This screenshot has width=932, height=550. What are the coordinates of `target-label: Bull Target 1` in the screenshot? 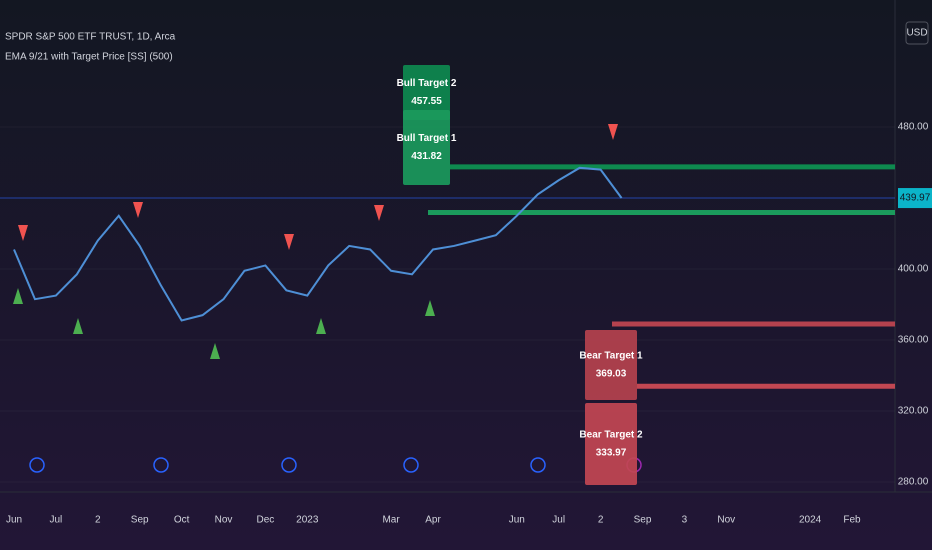 It's located at (427, 138).